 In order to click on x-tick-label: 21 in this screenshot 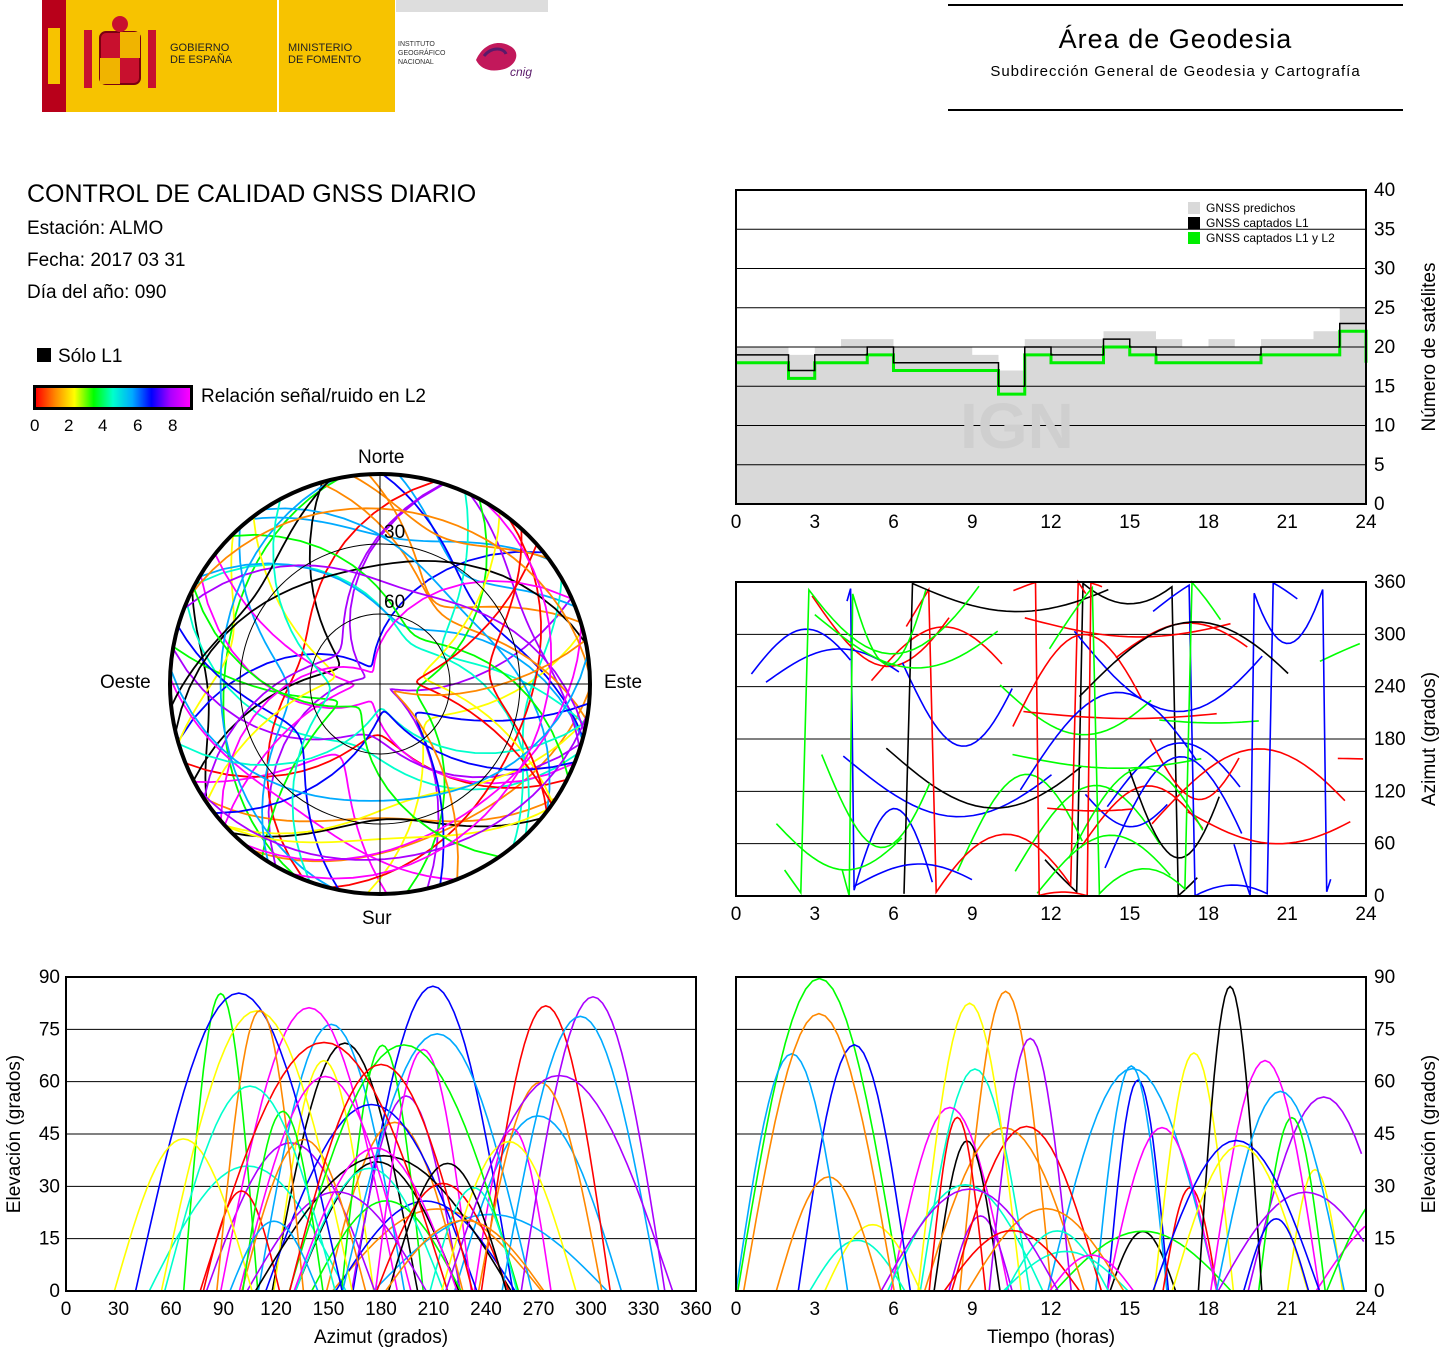, I will do `click(1287, 1309)`.